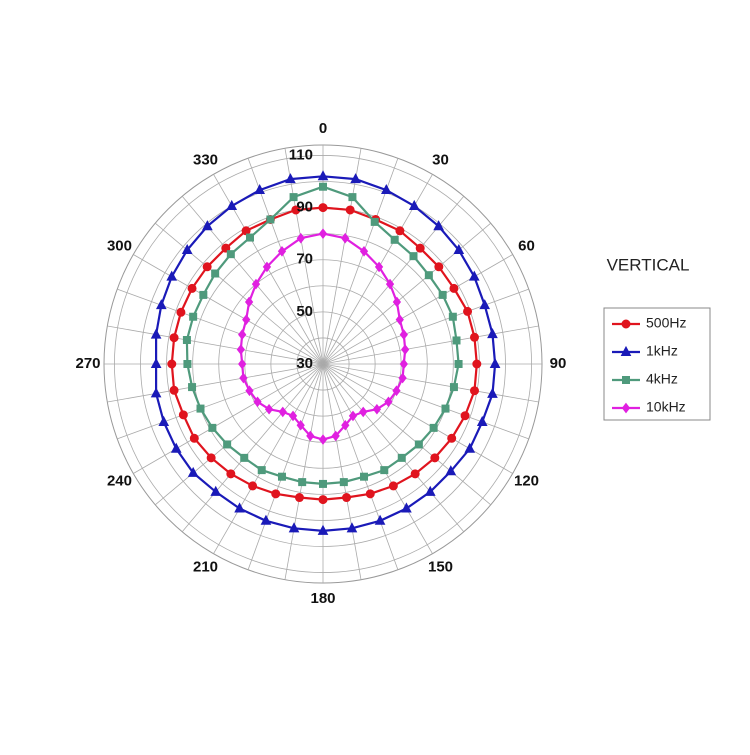  What do you see at coordinates (119, 480) in the screenshot?
I see `angle-label: 240` at bounding box center [119, 480].